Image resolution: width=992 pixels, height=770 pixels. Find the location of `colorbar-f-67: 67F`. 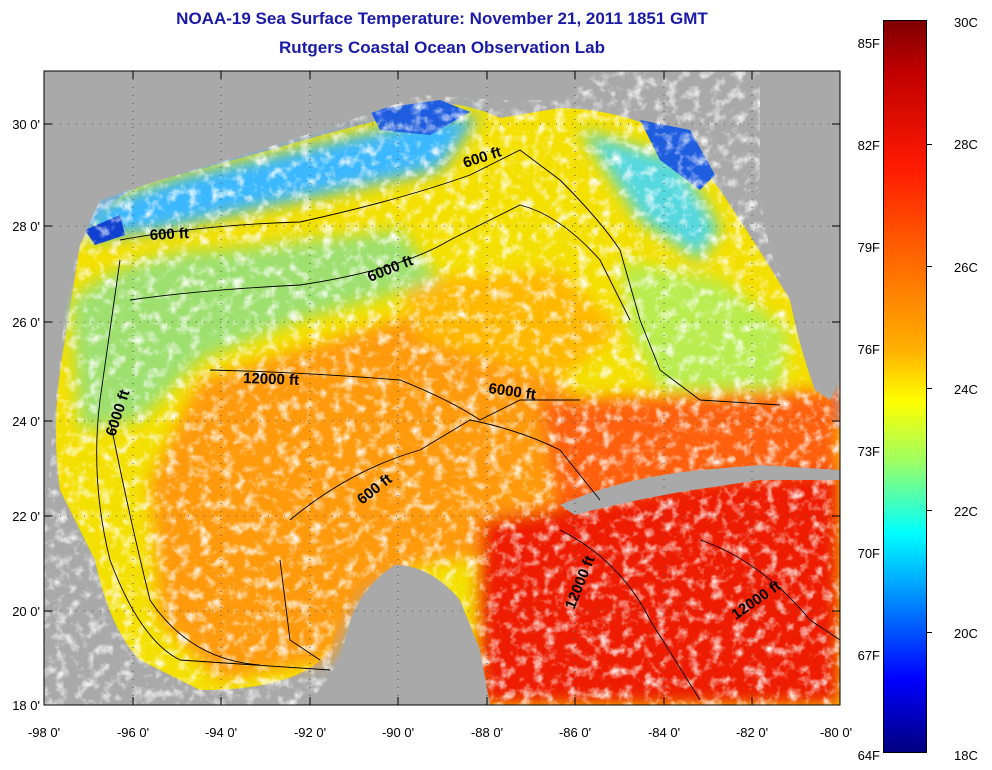

colorbar-f-67: 67F is located at coordinates (868, 655).